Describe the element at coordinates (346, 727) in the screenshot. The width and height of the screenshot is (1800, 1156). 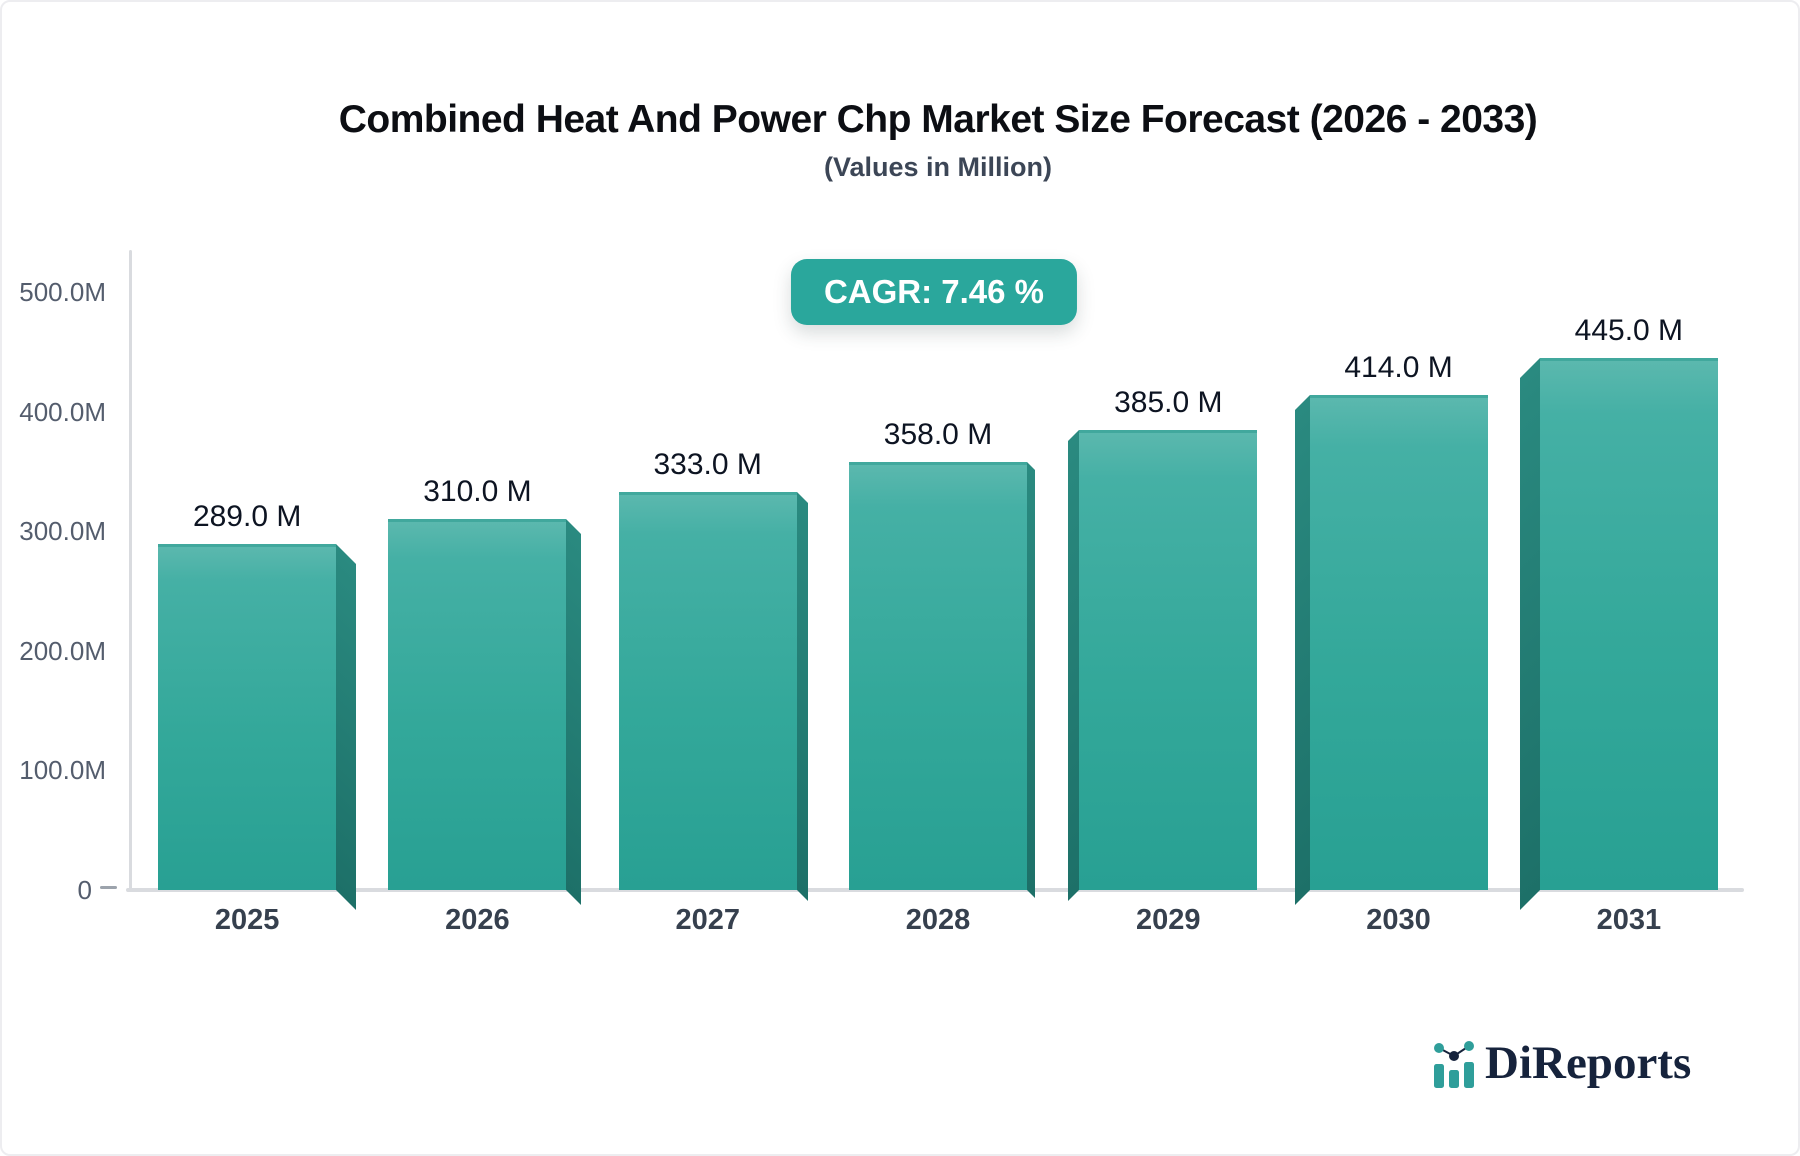
I see `bar-side-face-2025` at that location.